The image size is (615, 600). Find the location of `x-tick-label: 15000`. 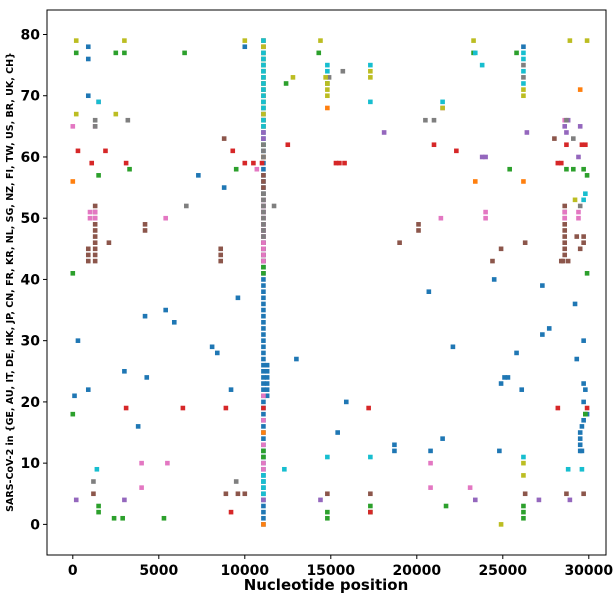

x-tick-label: 15000 is located at coordinates (330, 571).